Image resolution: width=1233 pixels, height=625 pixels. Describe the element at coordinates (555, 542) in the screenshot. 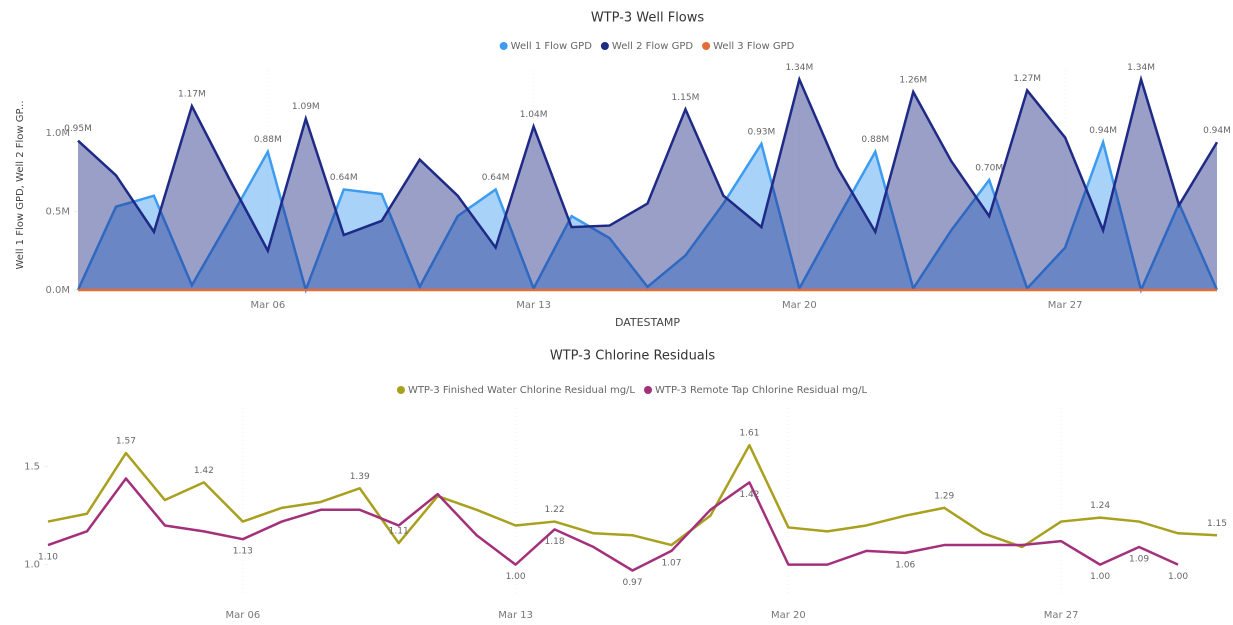

I see `data-label: 1.18` at that location.